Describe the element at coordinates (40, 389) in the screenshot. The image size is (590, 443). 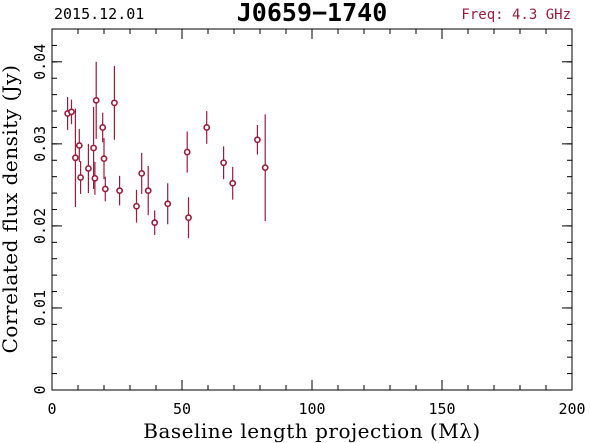
I see `y-tick-label: 0` at that location.